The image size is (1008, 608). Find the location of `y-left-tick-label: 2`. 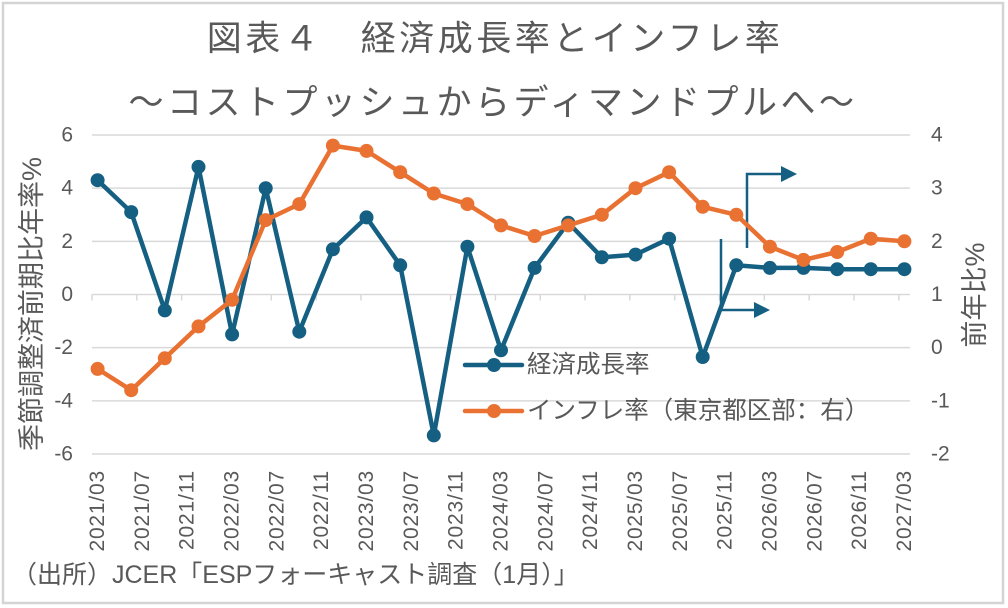

y-left-tick-label: 2 is located at coordinates (67, 241).